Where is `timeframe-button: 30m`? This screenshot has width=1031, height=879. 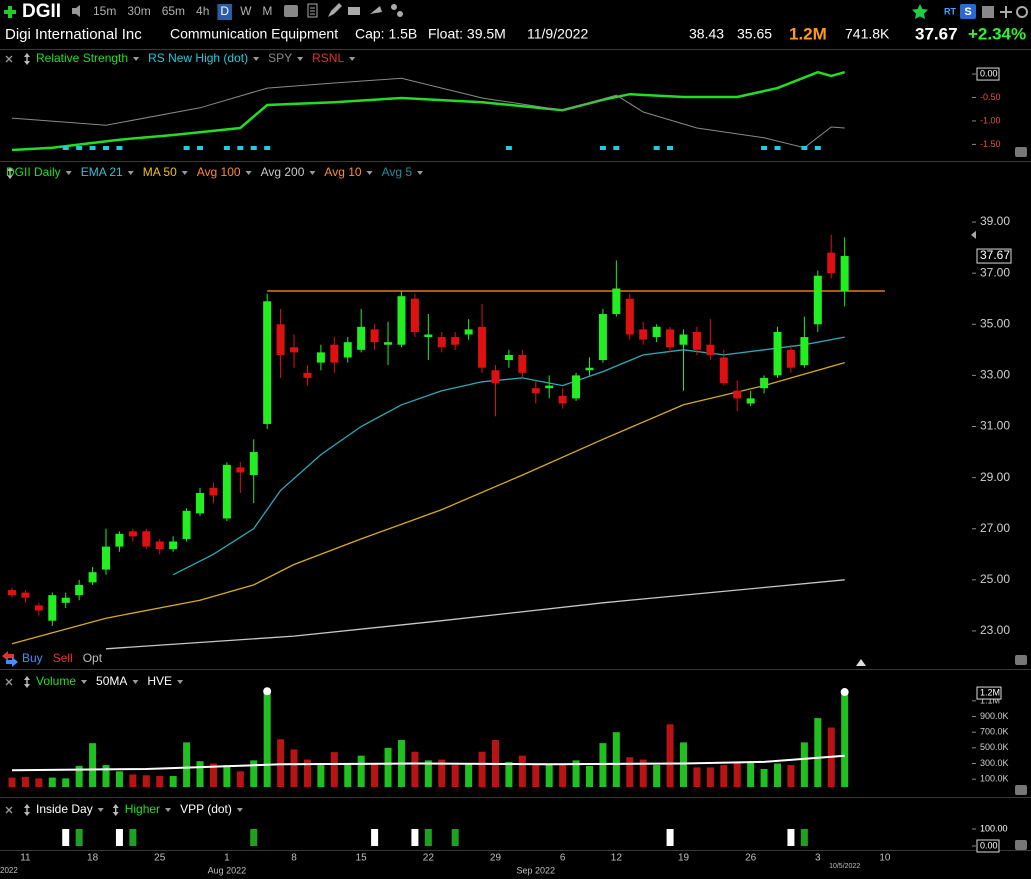 timeframe-button: 30m is located at coordinates (138, 11).